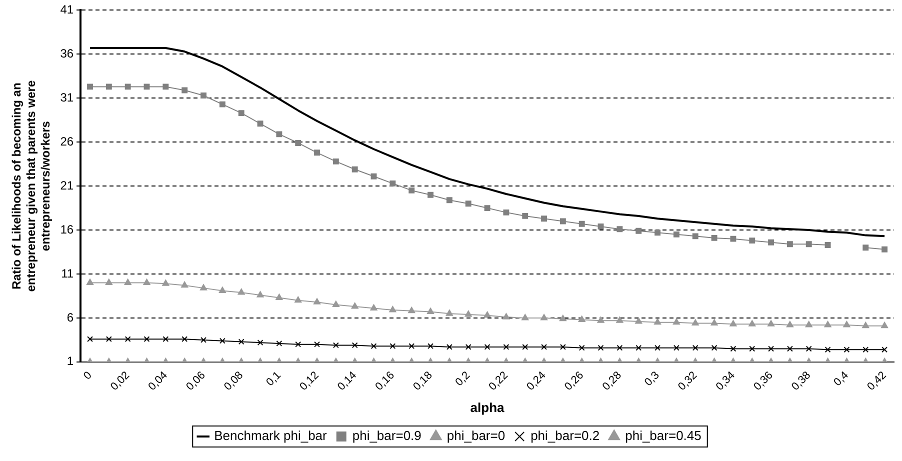  I want to click on y-tick-label: 21, so click(67, 185).